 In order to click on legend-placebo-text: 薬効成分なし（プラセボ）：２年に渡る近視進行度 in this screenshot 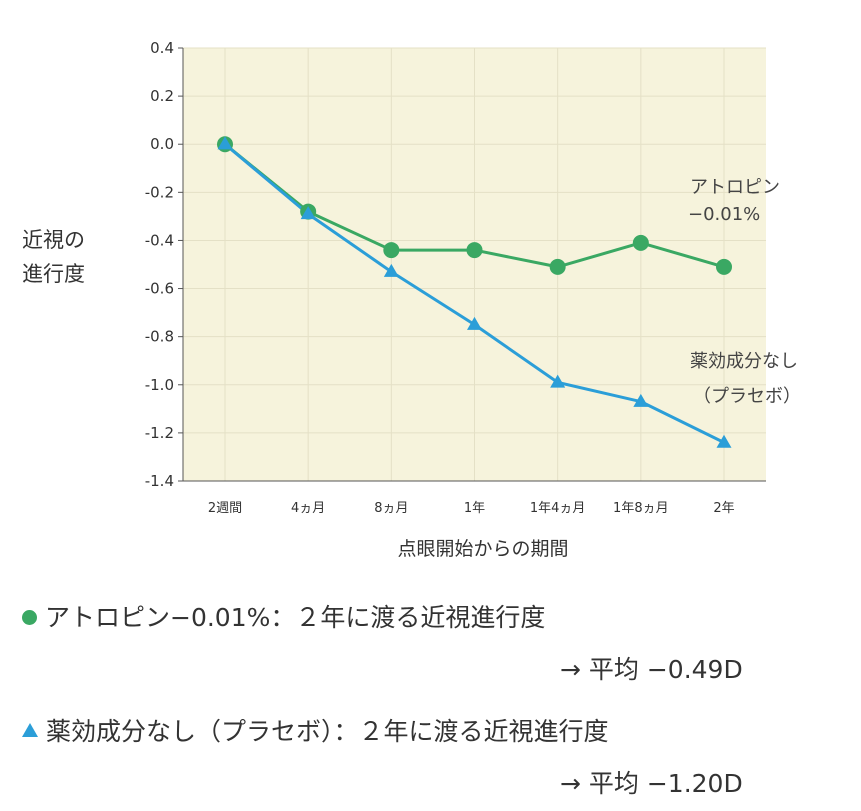, I will do `click(327, 731)`.